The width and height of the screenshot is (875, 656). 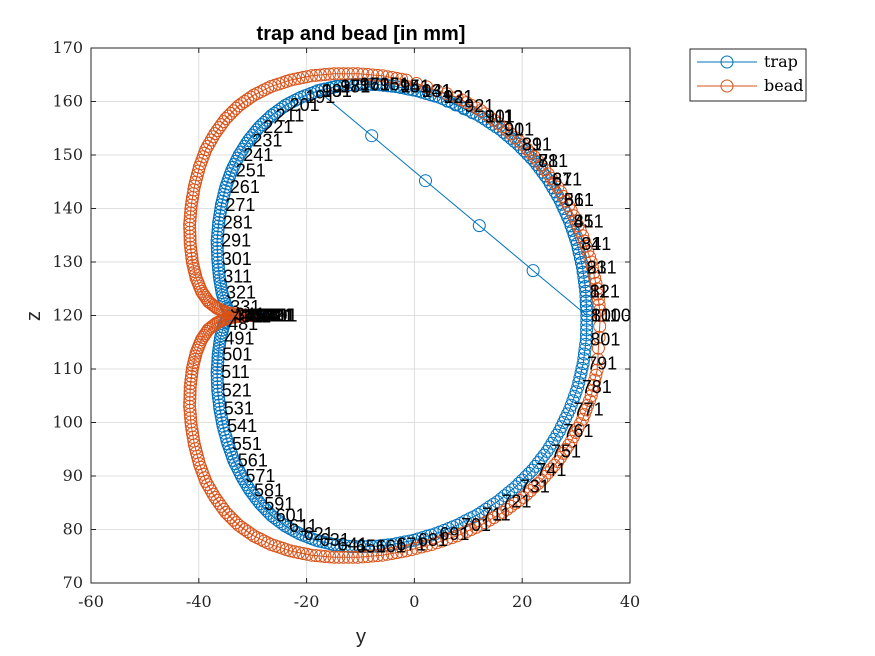 I want to click on time-index-label: 161, so click(x=375, y=84).